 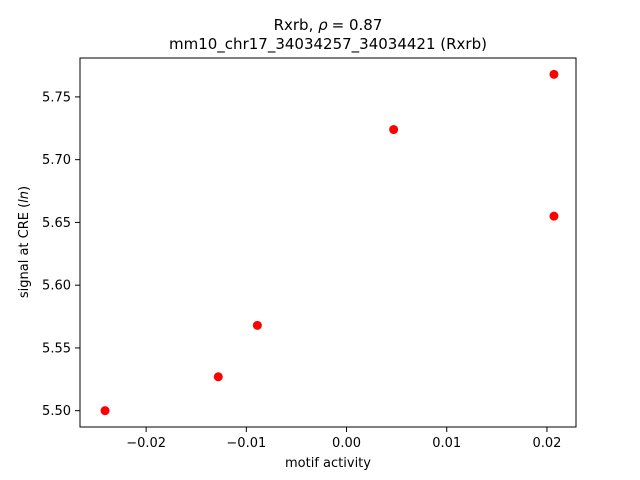 What do you see at coordinates (246, 443) in the screenshot?
I see `x-tick-label: −0.01` at bounding box center [246, 443].